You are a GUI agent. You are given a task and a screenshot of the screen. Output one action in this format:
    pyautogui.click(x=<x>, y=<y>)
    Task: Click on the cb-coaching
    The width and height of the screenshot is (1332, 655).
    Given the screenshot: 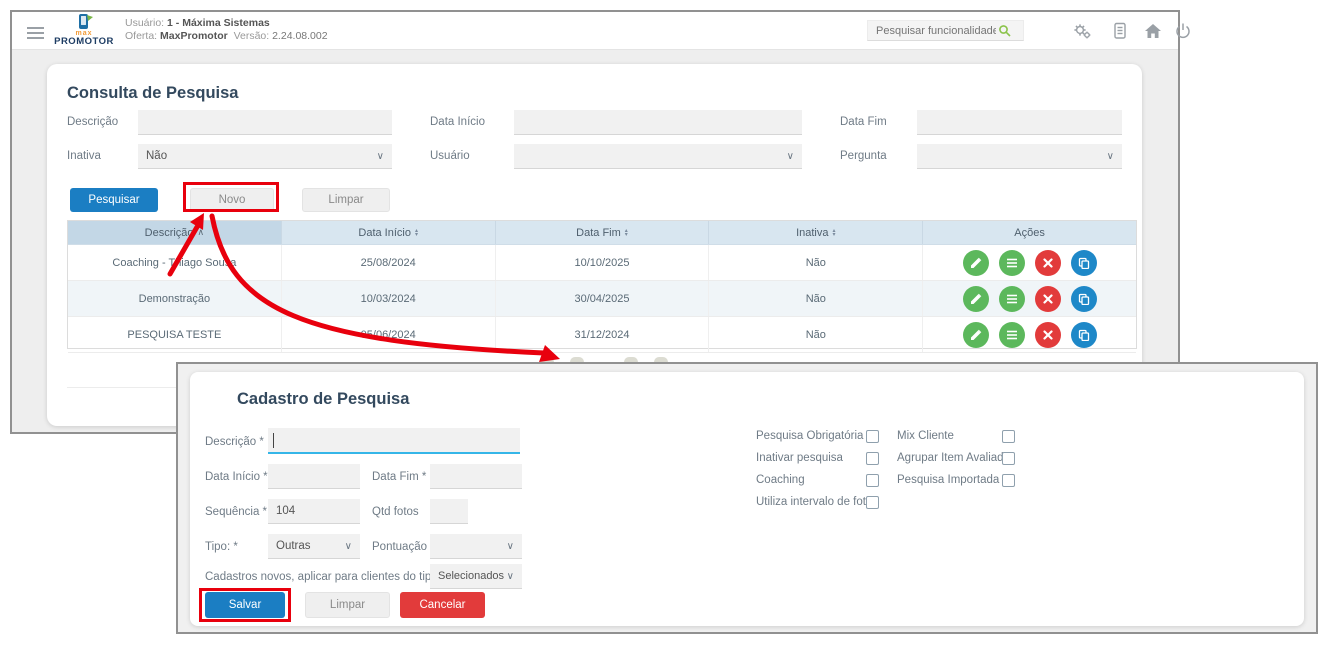 What is the action you would take?
    pyautogui.click(x=872, y=480)
    